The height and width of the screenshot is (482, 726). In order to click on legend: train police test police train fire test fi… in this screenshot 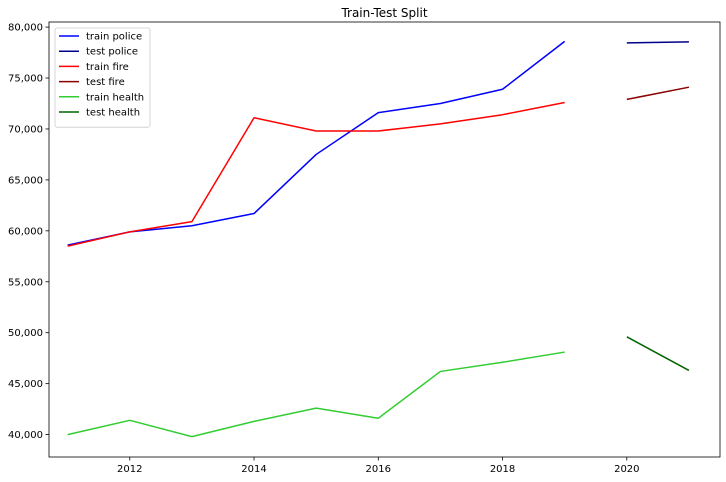, I will do `click(102, 77)`.